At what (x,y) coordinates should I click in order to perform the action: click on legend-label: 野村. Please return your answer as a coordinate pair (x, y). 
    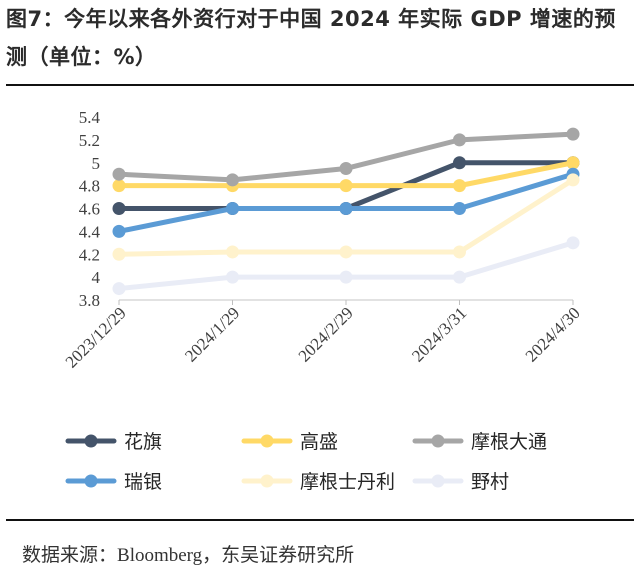
    Looking at the image, I should click on (490, 482).